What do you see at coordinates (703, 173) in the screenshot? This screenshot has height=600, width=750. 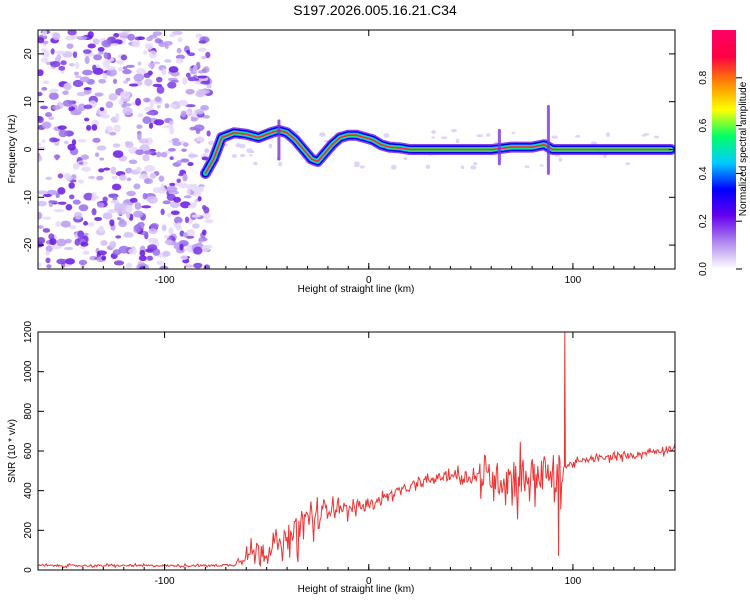 I see `colorbar-tick-label: 0.4` at bounding box center [703, 173].